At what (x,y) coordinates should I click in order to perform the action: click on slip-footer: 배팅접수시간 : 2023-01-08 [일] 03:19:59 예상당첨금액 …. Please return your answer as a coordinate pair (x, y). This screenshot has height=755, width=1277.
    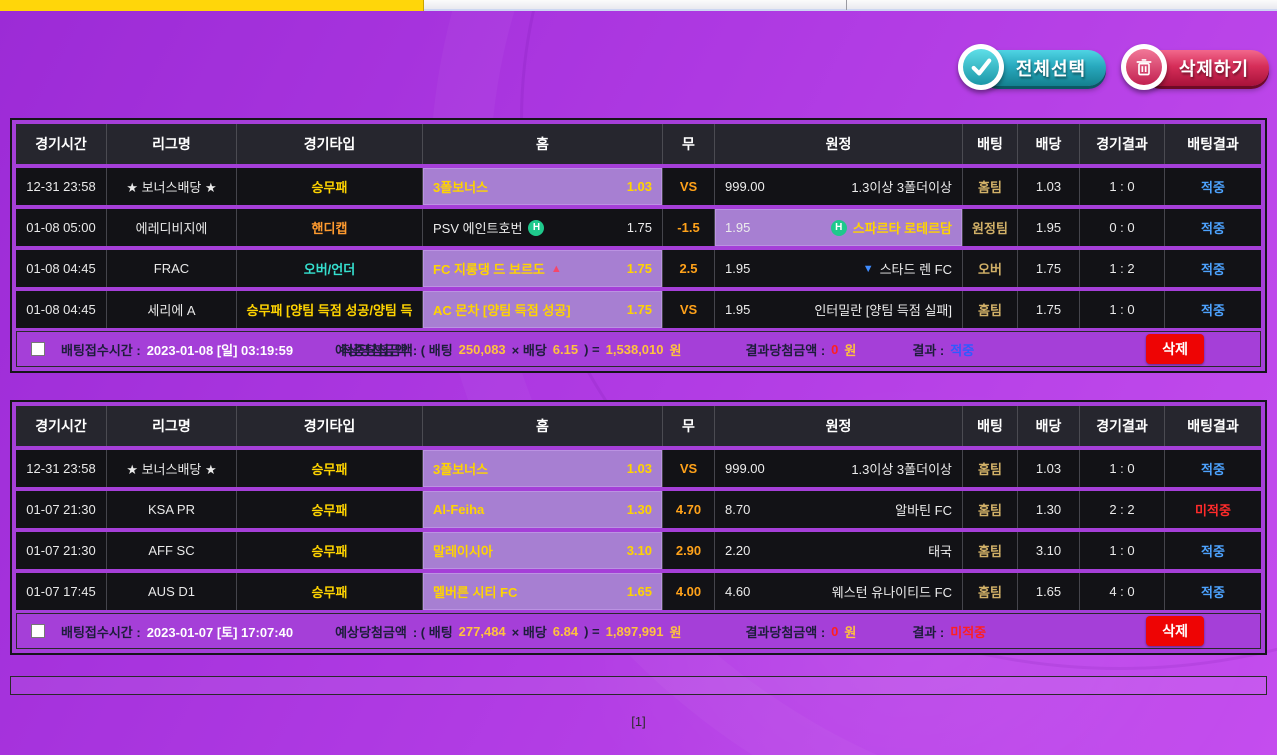
    Looking at the image, I should click on (638, 349).